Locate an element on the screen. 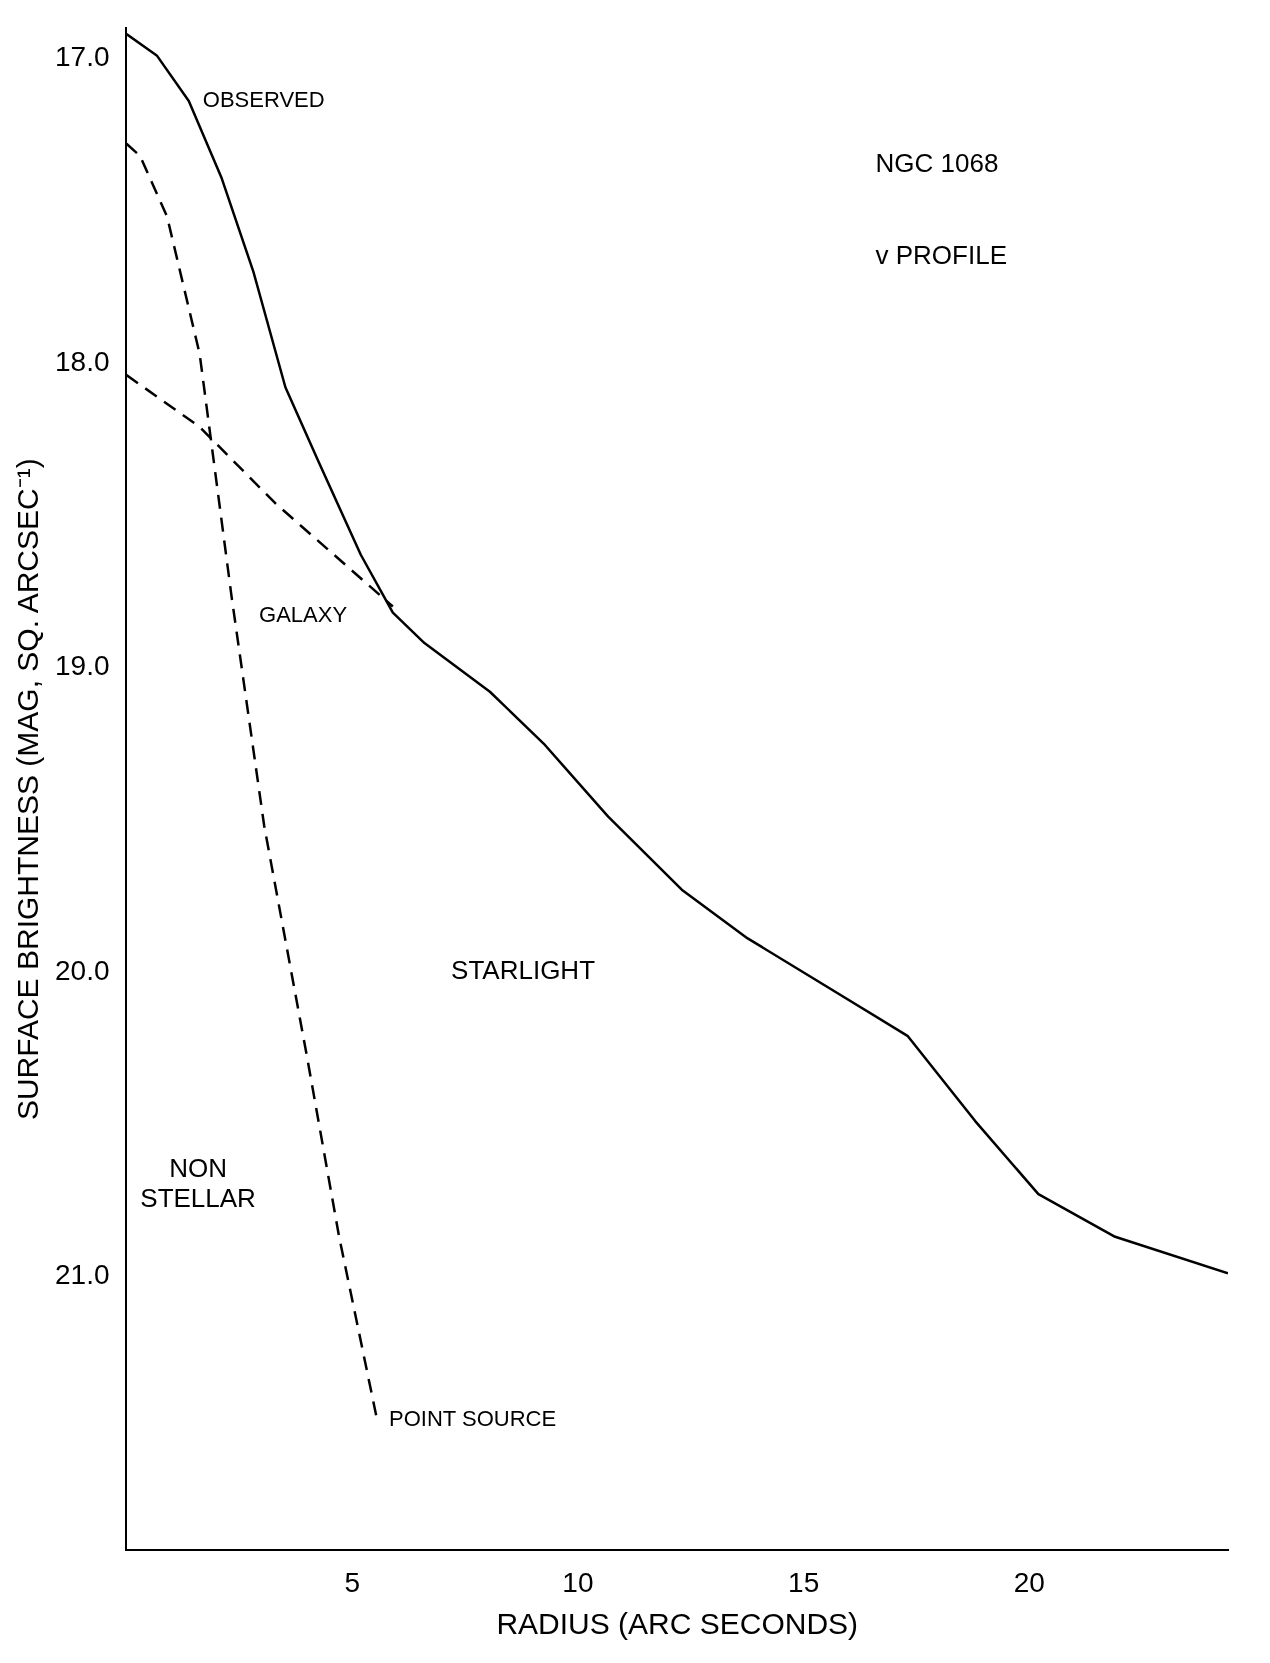 This screenshot has width=1270, height=1663. x-tick-label: 10 is located at coordinates (578, 1582).